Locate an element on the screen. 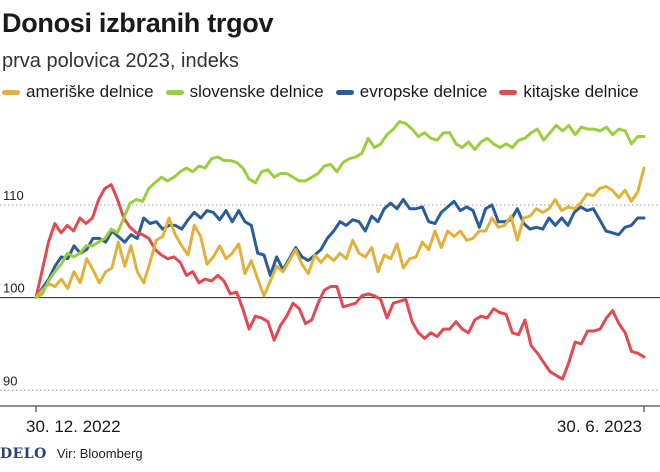 This screenshot has width=660, height=472. chart-axes: 30. 12. 2022 30. 6. 2023 is located at coordinates (330, 420).